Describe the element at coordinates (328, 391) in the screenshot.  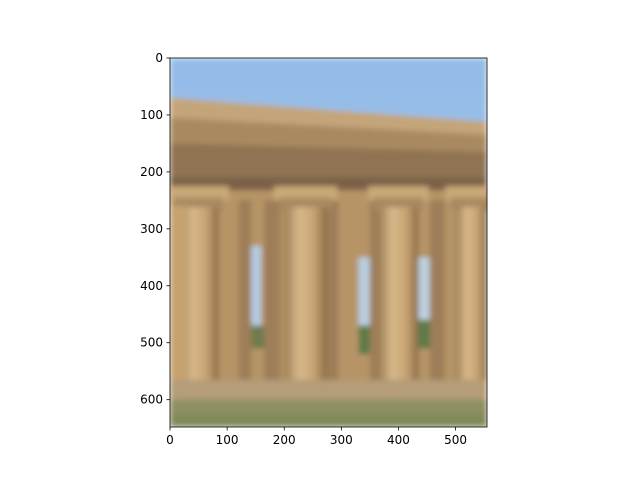
I see `stylobate` at that location.